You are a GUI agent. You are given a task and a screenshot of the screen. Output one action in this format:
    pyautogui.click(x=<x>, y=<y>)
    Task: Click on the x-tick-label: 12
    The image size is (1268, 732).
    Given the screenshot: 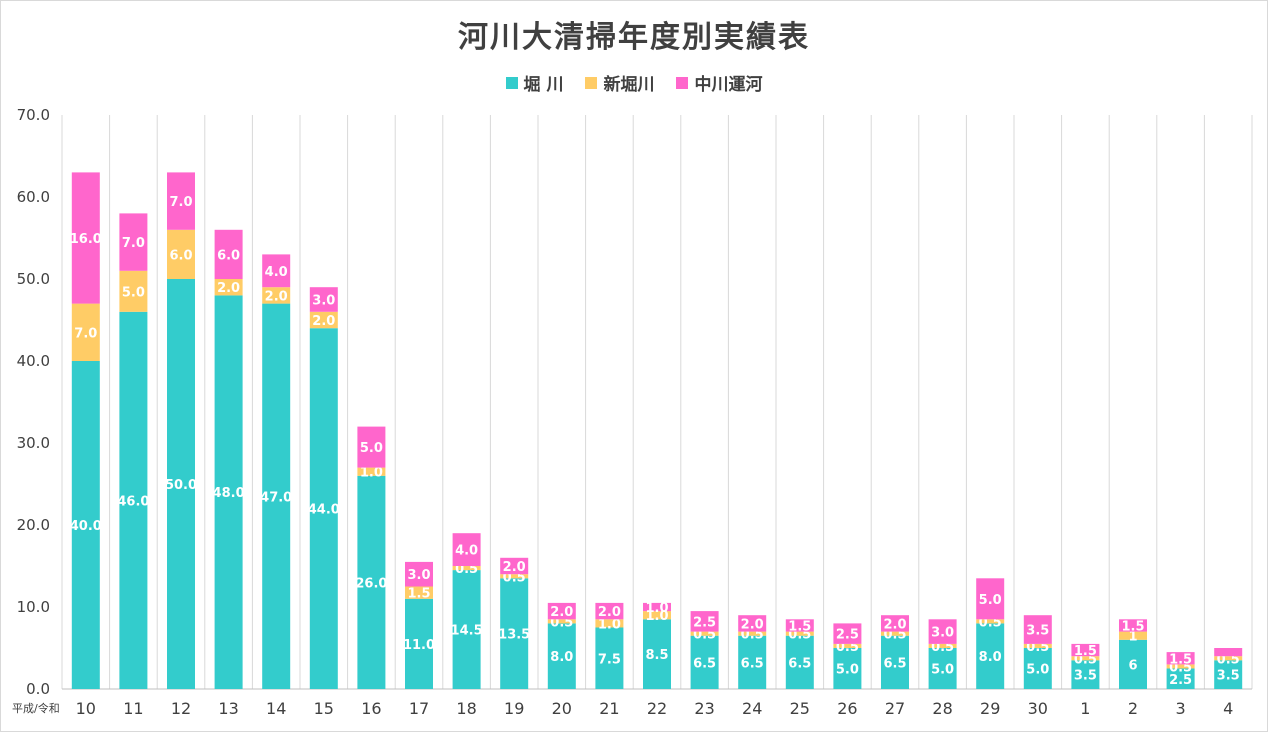 What is the action you would take?
    pyautogui.click(x=181, y=708)
    